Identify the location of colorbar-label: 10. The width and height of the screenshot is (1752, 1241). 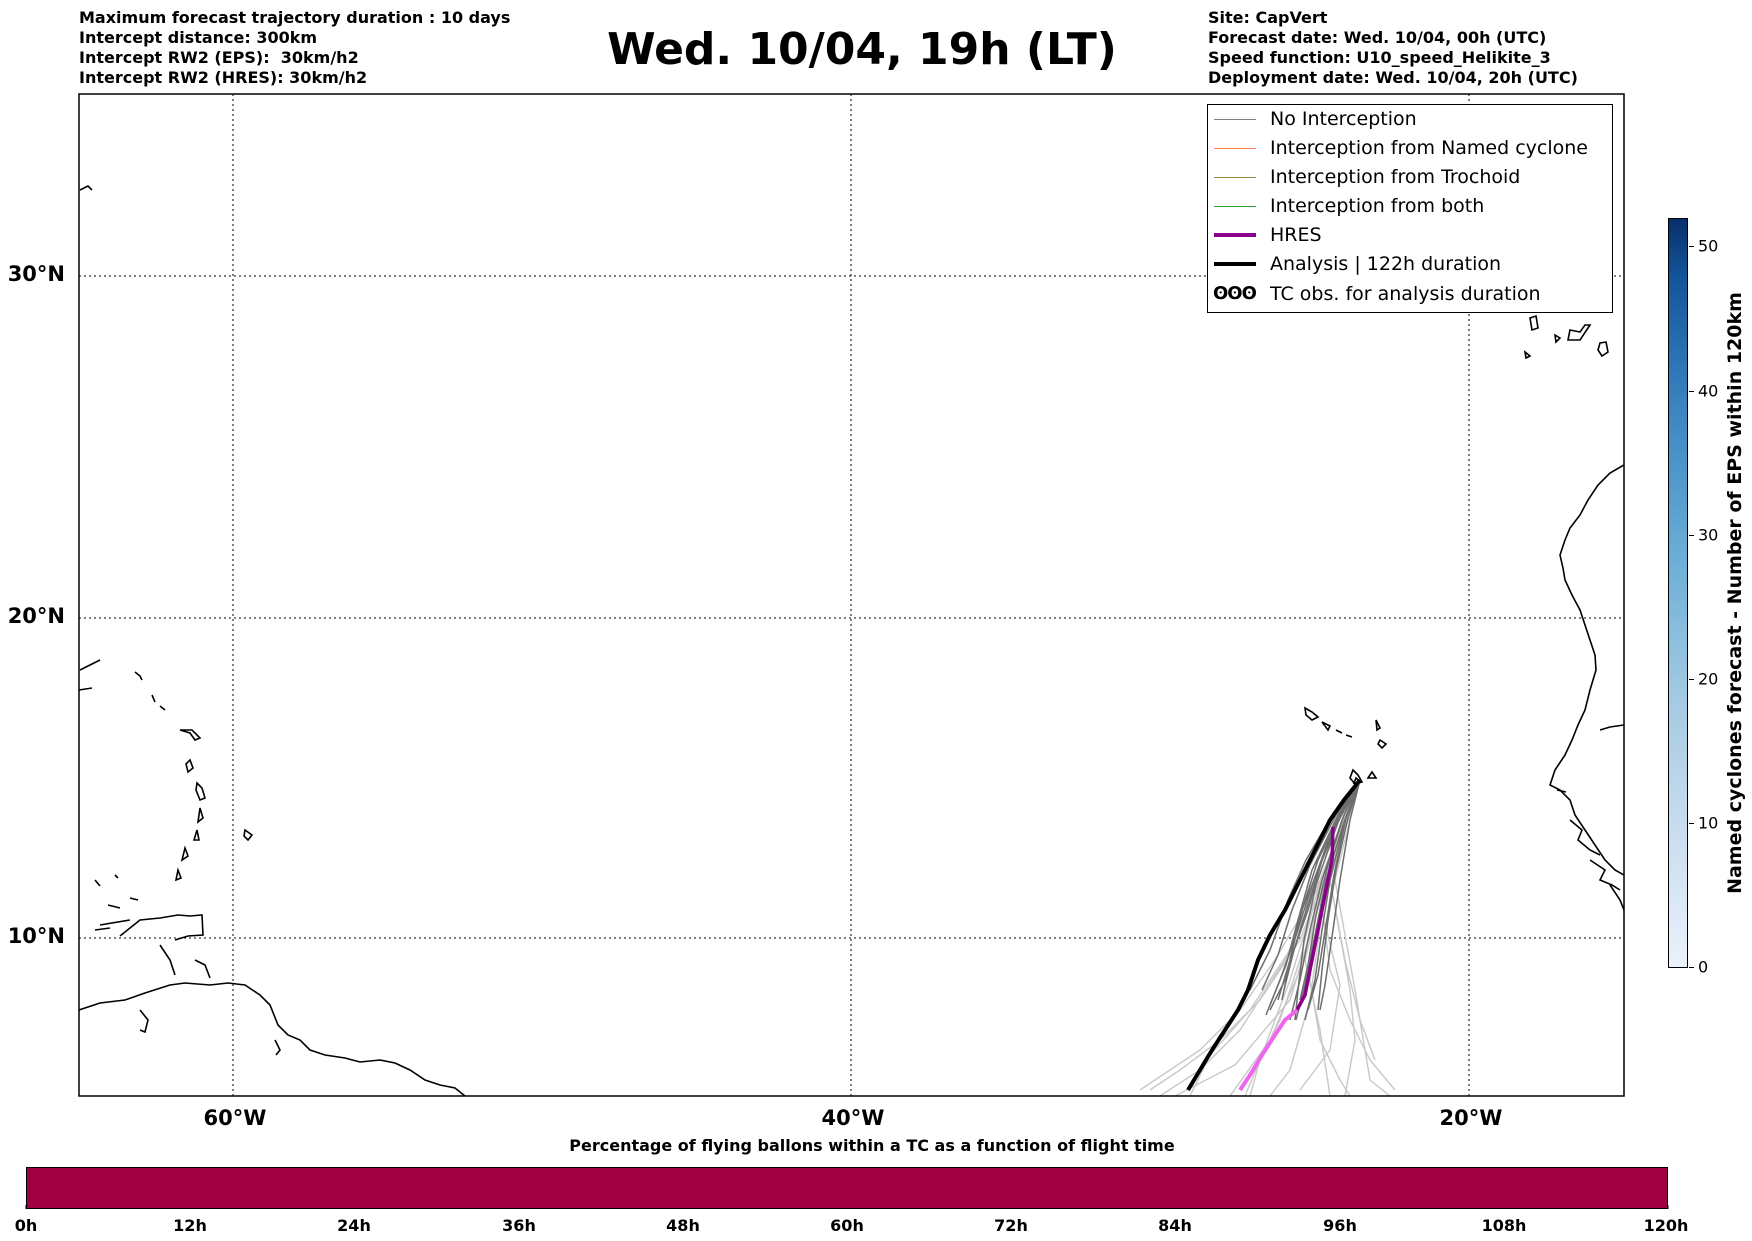
(1708, 823).